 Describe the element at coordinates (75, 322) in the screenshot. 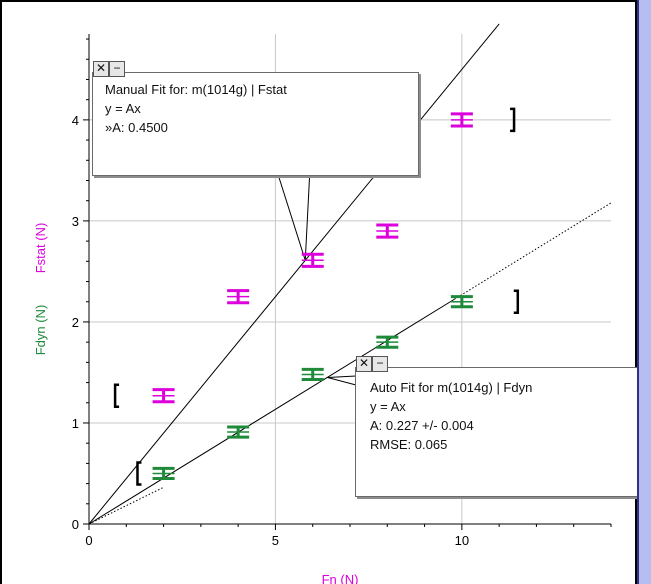

I see `y-tick-label: 2` at that location.